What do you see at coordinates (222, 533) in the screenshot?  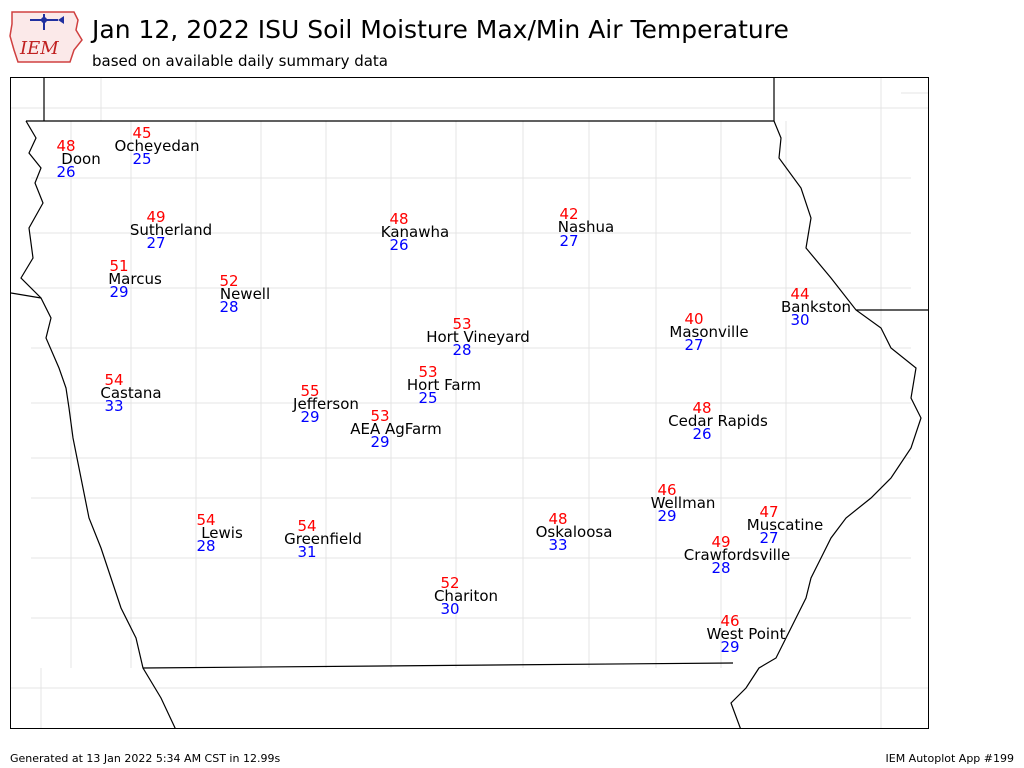 I see `station-name: Lewis` at bounding box center [222, 533].